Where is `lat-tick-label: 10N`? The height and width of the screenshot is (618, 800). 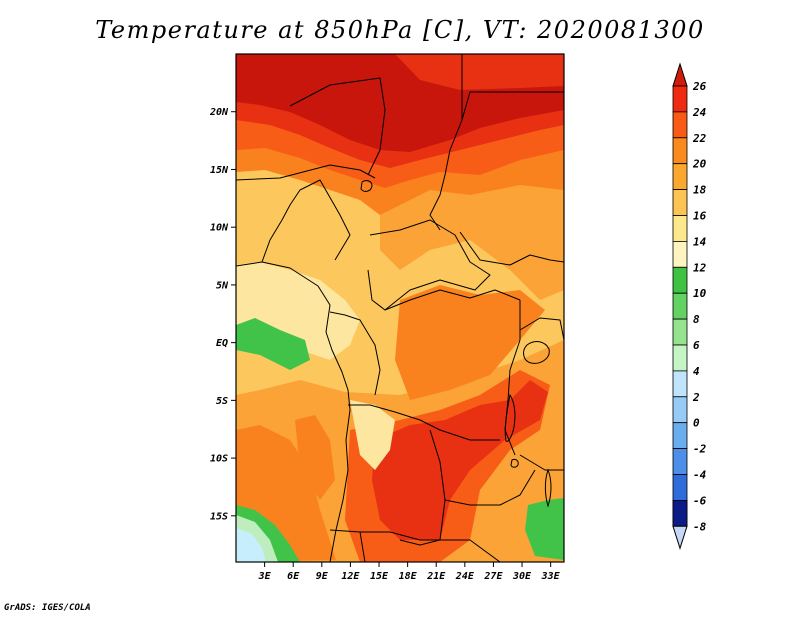
lat-tick-label: 10N is located at coordinates (219, 228).